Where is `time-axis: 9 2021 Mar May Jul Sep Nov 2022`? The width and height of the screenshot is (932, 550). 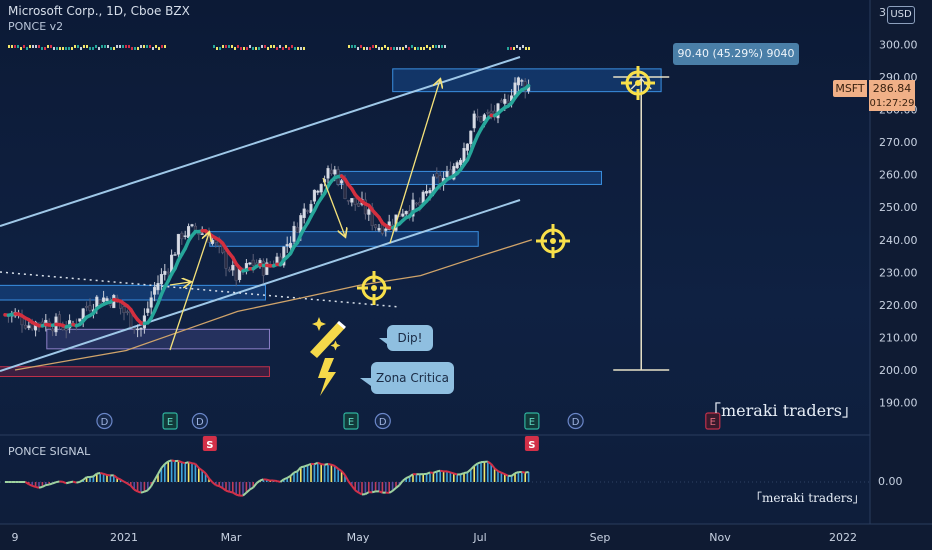
time-axis: 9 2021 Mar May Jul Sep Nov 2022 is located at coordinates (466, 536).